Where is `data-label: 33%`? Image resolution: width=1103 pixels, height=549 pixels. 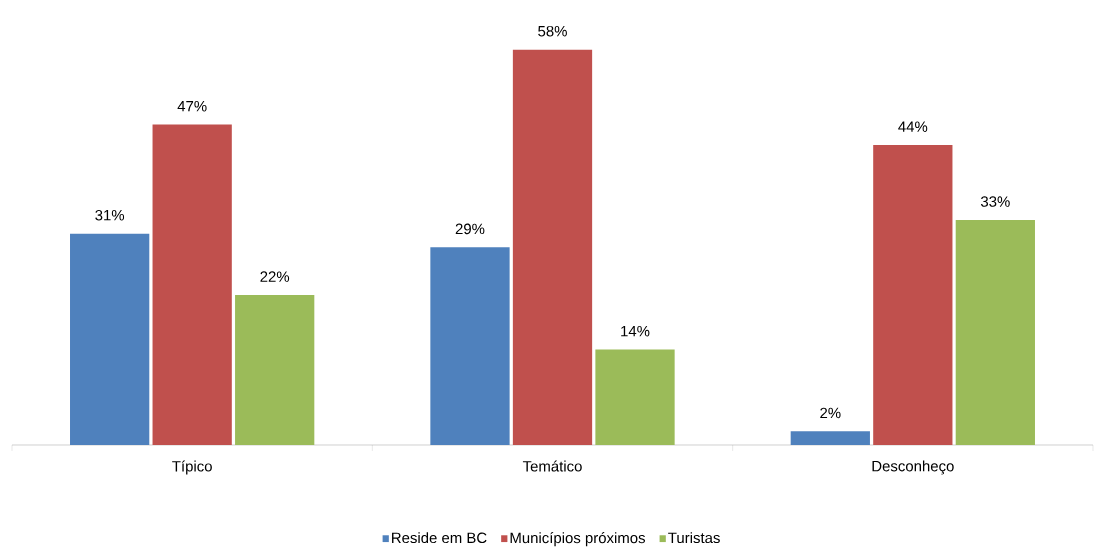 data-label: 33% is located at coordinates (995, 201).